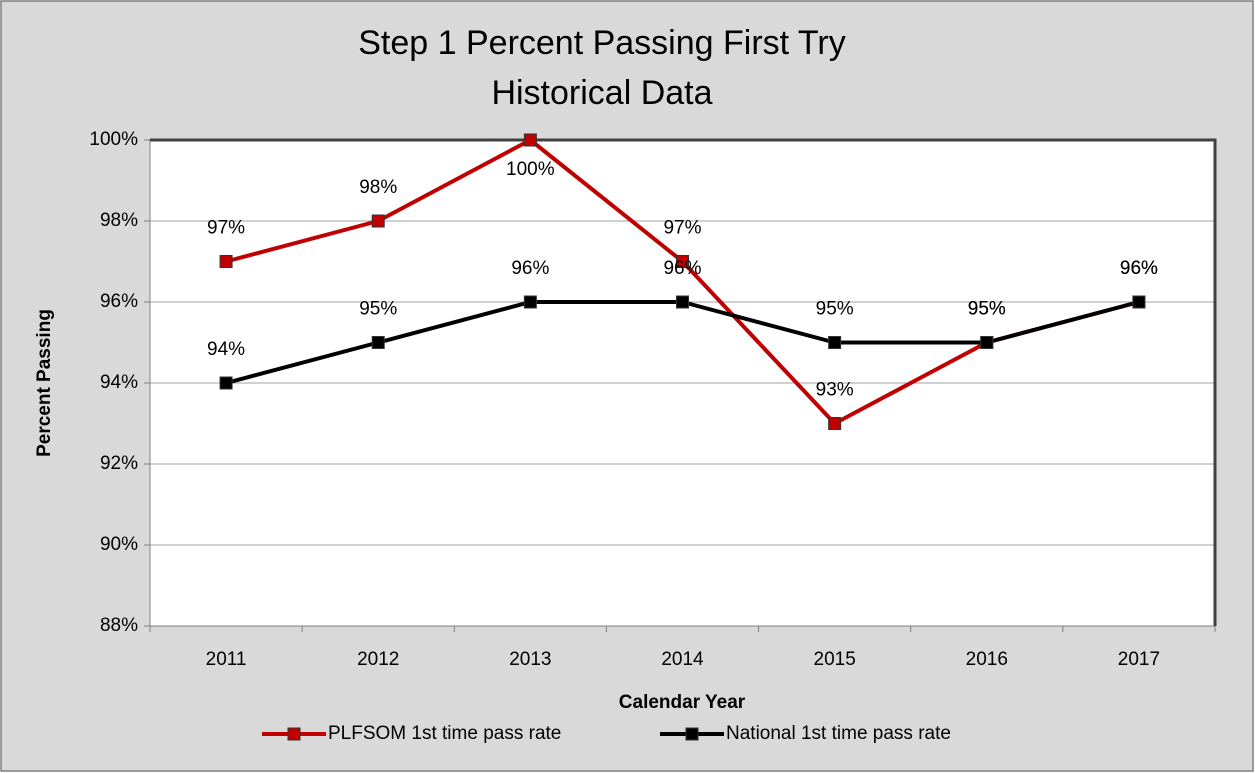 This screenshot has height=773, width=1255. I want to click on data-label: 94%, so click(226, 349).